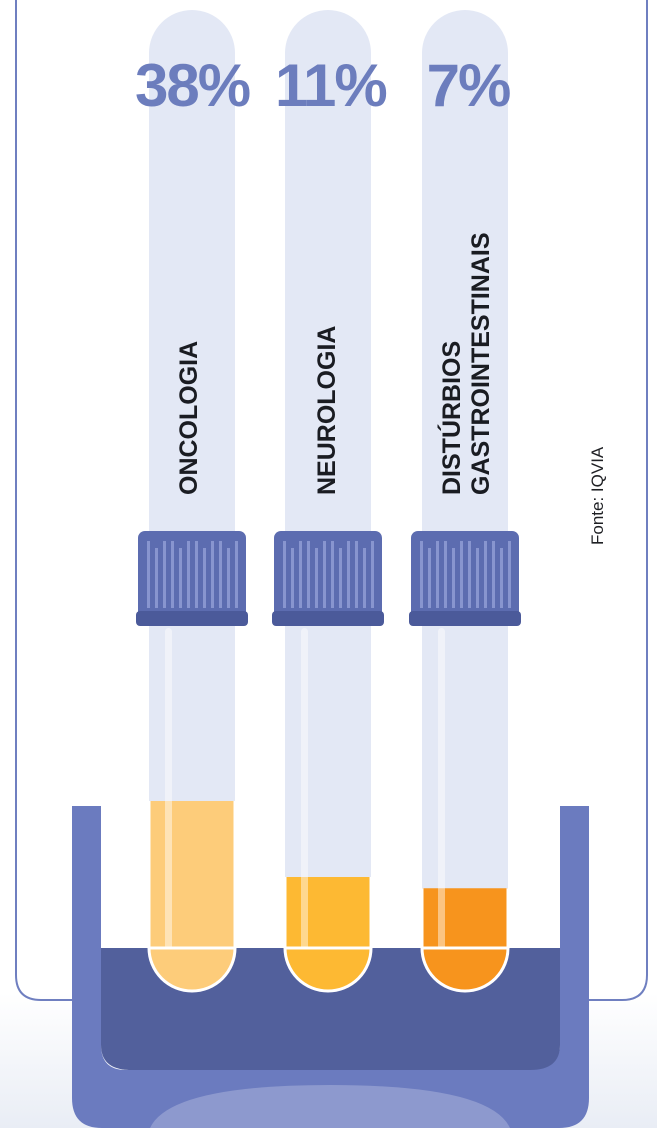  Describe the element at coordinates (597, 495) in the screenshot. I see `source-note: Fonte: IQVIA` at that location.